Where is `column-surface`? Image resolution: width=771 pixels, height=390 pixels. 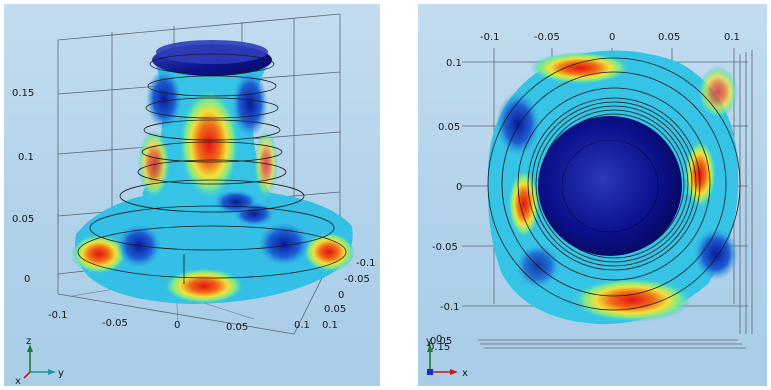
column-surface is located at coordinates (208, 136).